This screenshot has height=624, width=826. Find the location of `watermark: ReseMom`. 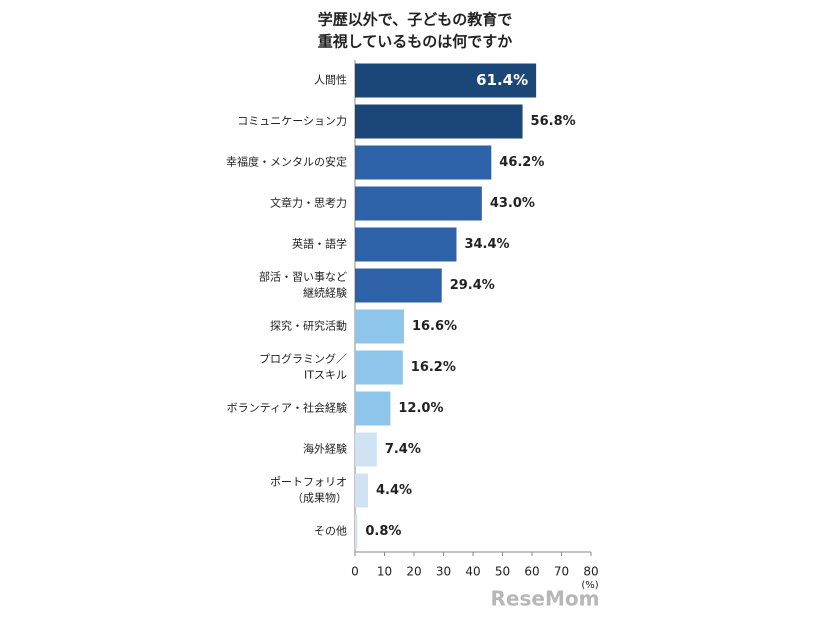

watermark: ReseMom is located at coordinates (545, 599).